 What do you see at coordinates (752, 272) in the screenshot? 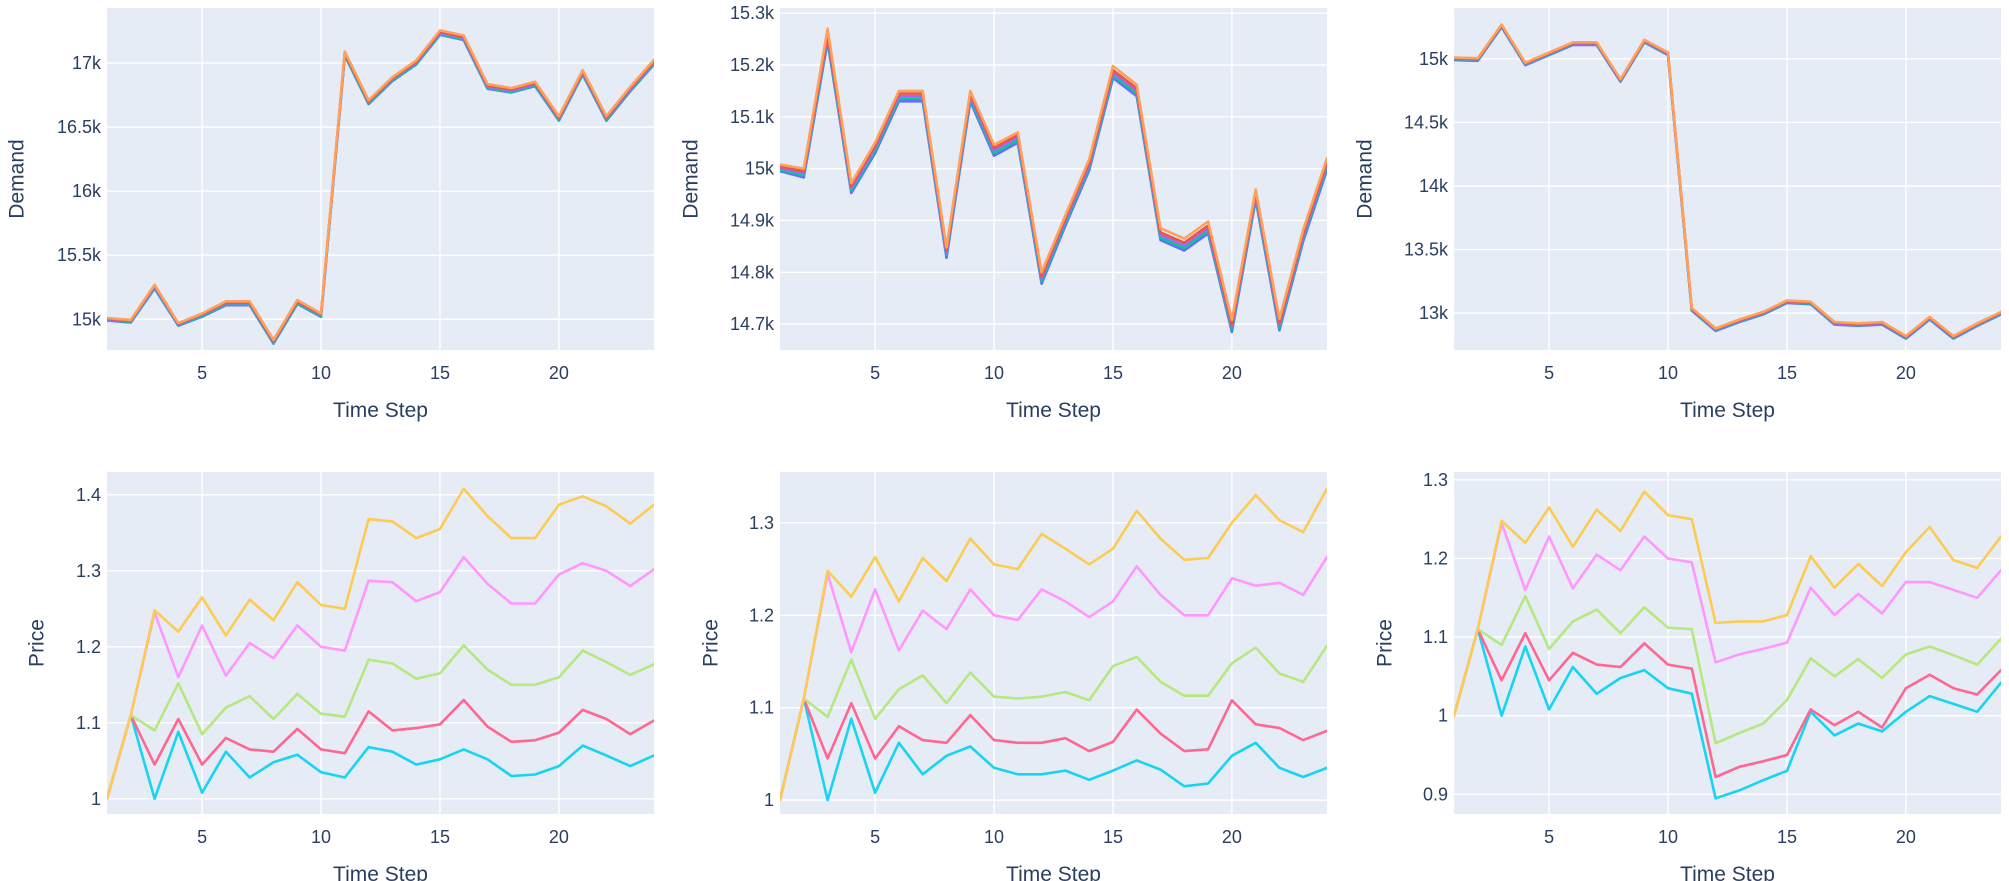
I see `y-tick-label: 14.8k` at bounding box center [752, 272].